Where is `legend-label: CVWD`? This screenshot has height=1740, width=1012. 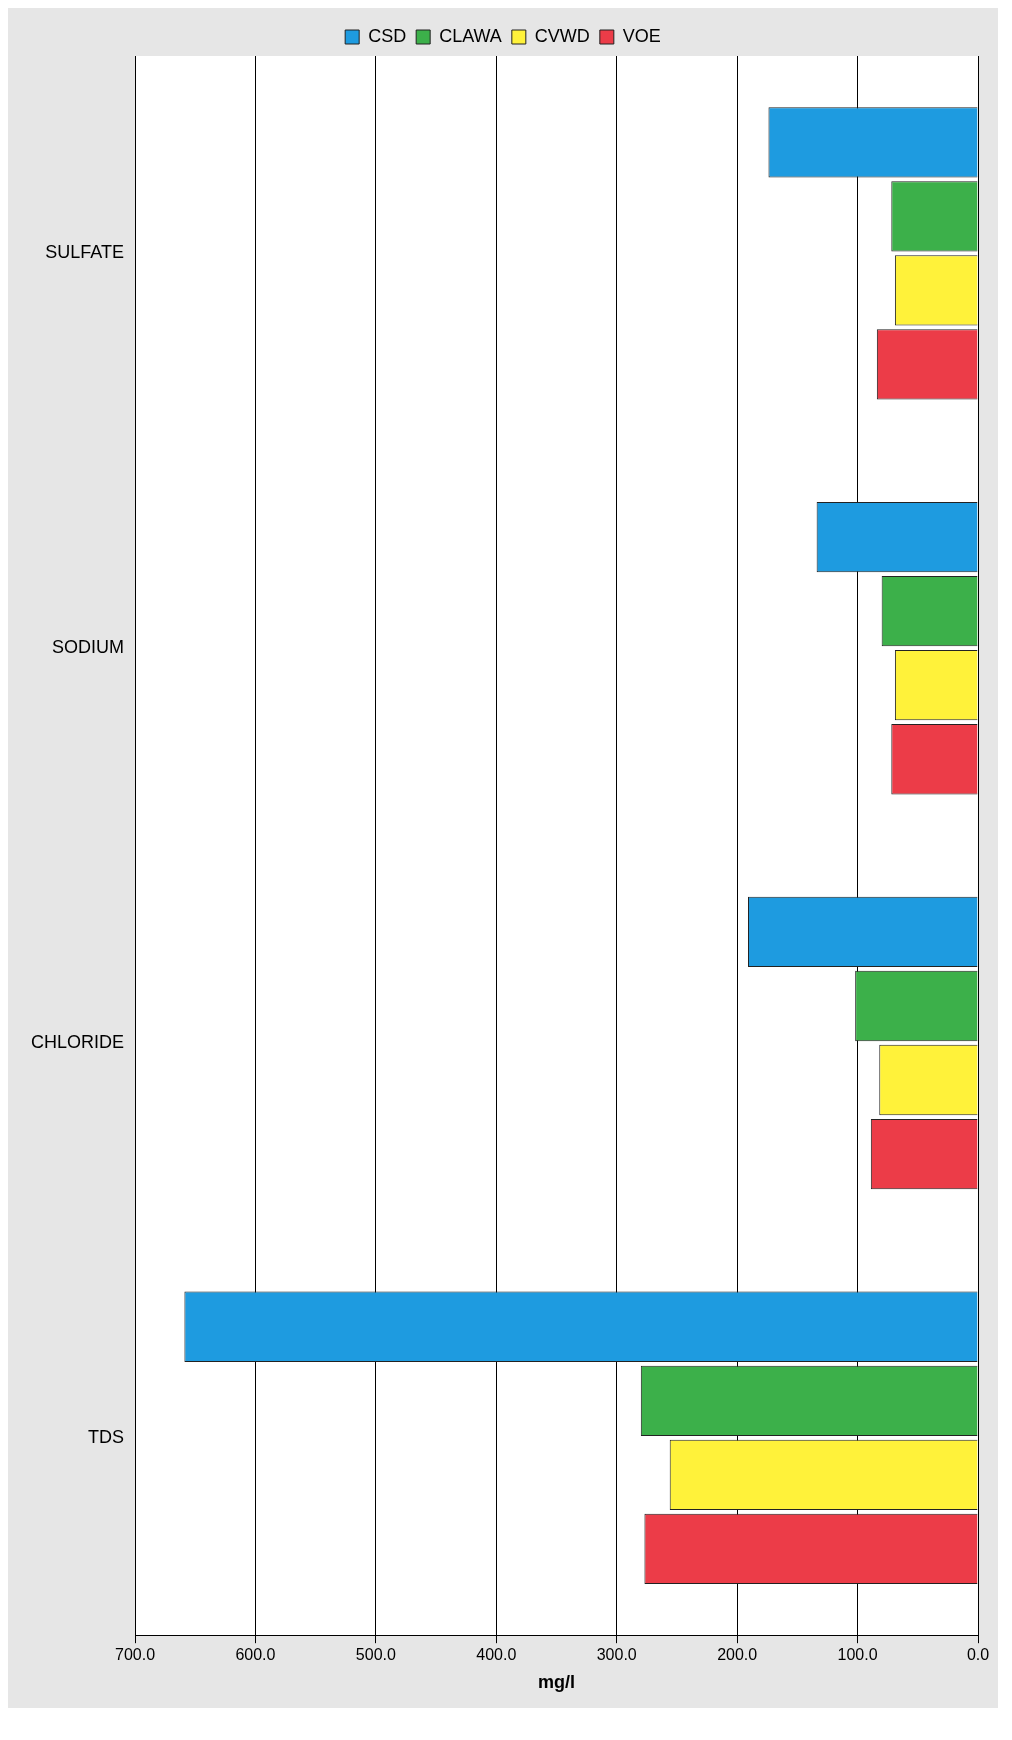 legend-label: CVWD is located at coordinates (562, 35).